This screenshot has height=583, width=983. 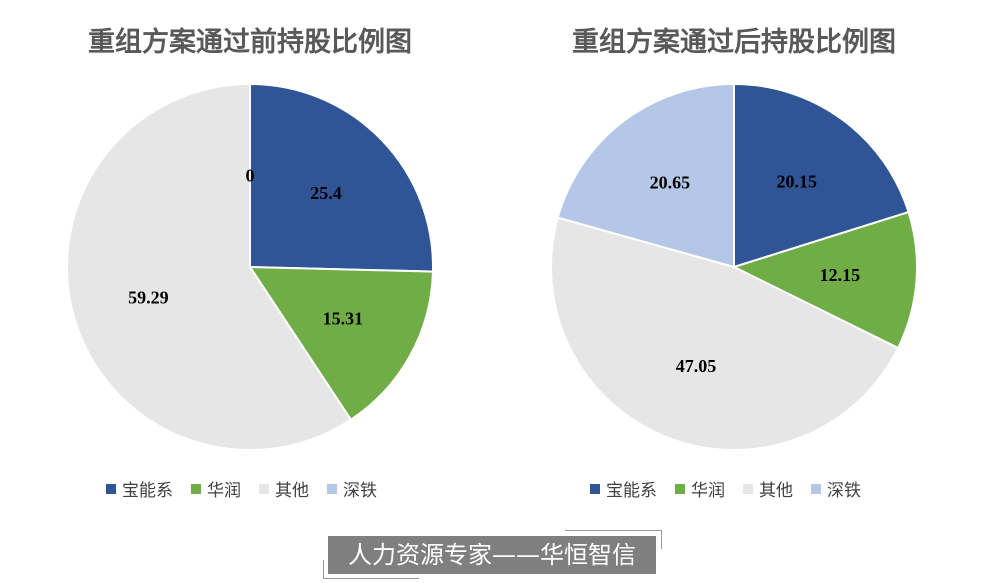 What do you see at coordinates (241, 488) in the screenshot?
I see `legend-before: 宝能系 华润 其他 深铁` at bounding box center [241, 488].